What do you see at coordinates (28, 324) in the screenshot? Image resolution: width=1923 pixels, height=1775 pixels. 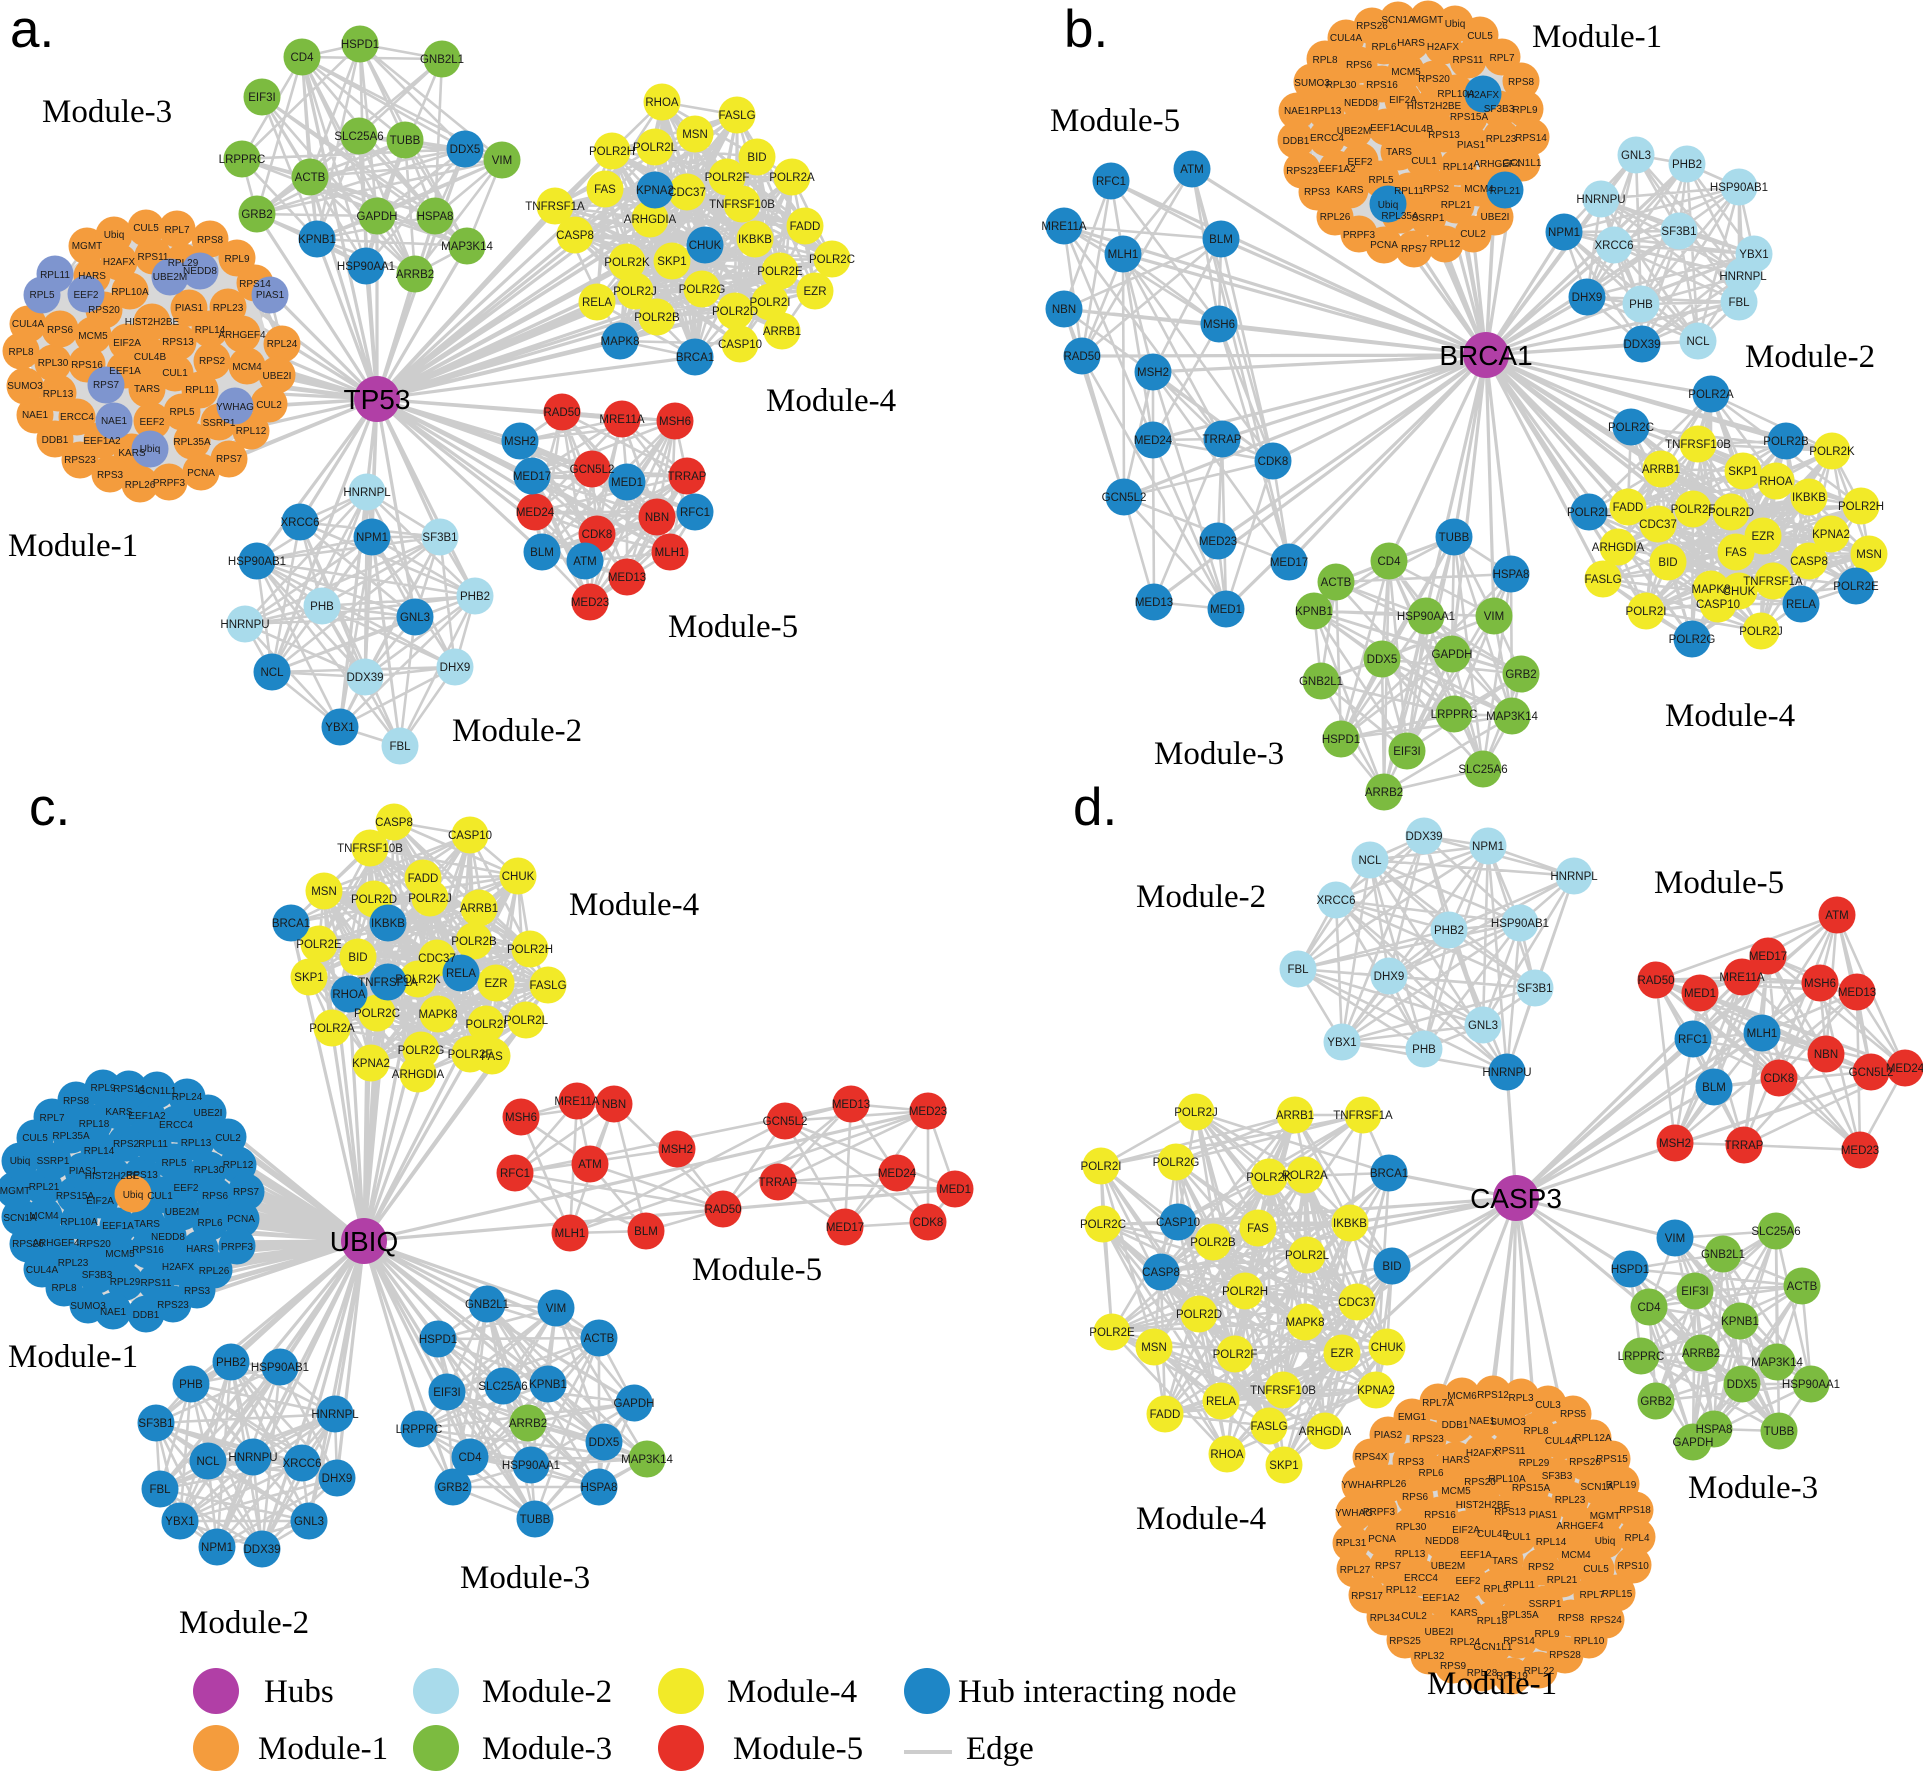 I see `svg-text: CUL4A` at bounding box center [28, 324].